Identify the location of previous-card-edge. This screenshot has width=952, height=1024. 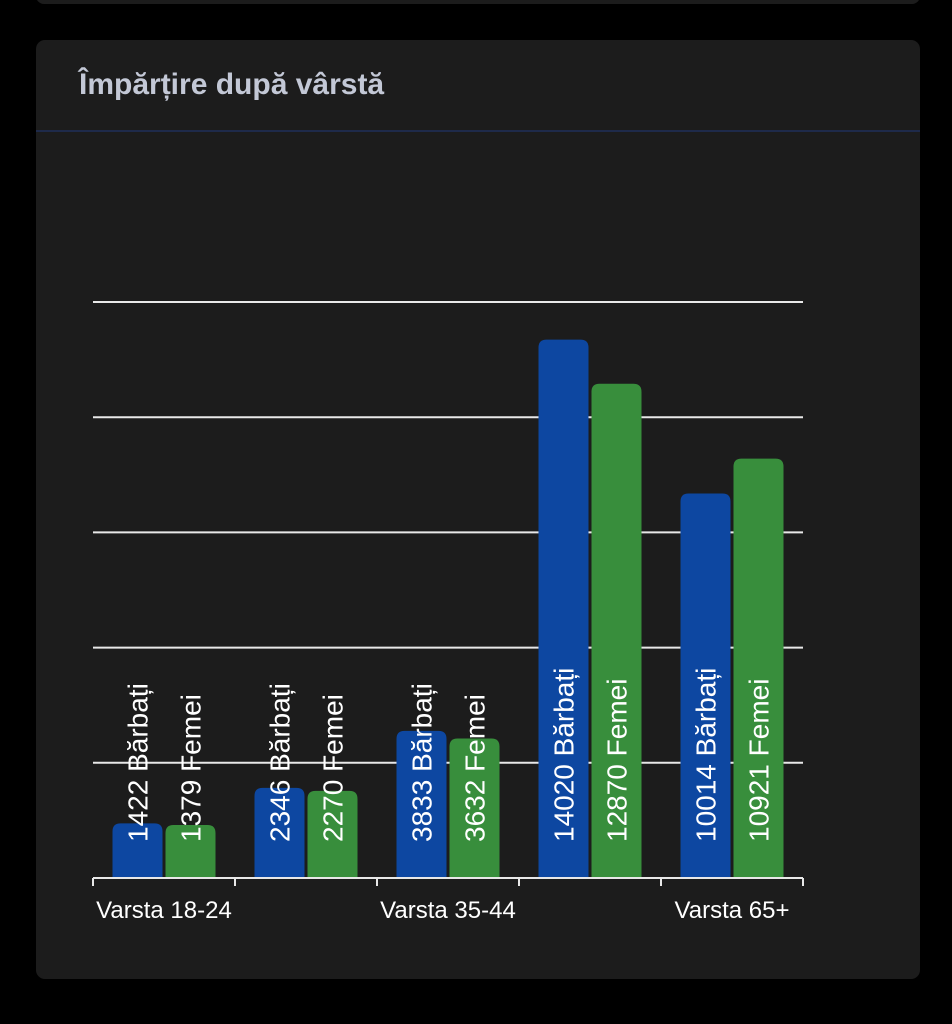
(478, 2).